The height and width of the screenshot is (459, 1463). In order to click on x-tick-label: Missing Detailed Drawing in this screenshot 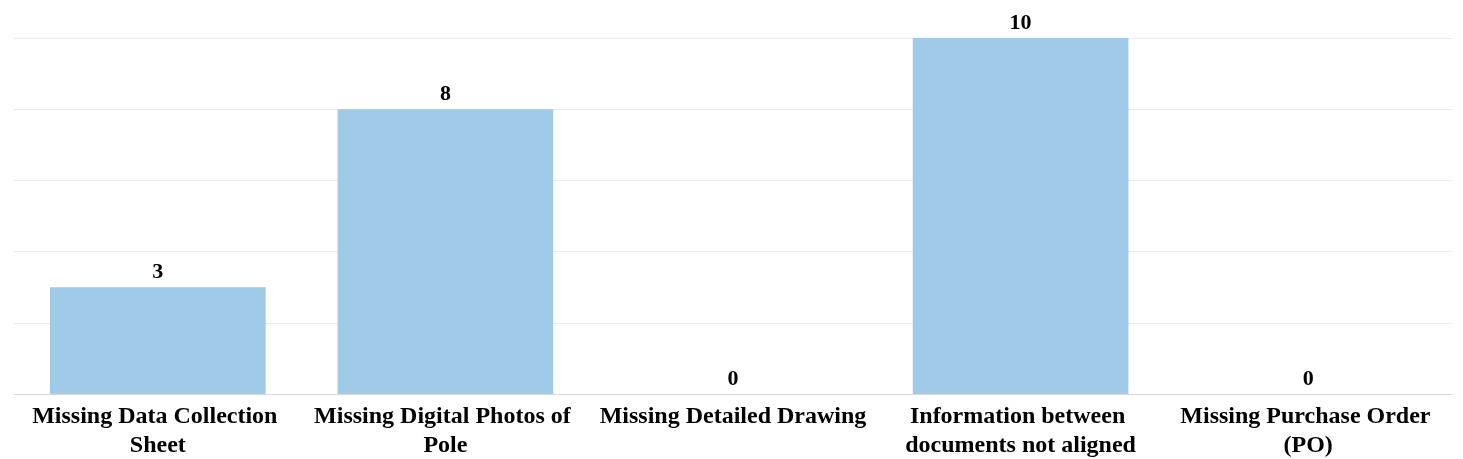, I will do `click(733, 414)`.